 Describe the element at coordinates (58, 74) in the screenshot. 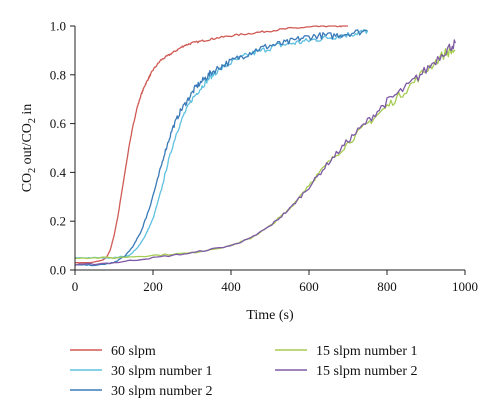

I see `y-tick-label: 0.8` at that location.